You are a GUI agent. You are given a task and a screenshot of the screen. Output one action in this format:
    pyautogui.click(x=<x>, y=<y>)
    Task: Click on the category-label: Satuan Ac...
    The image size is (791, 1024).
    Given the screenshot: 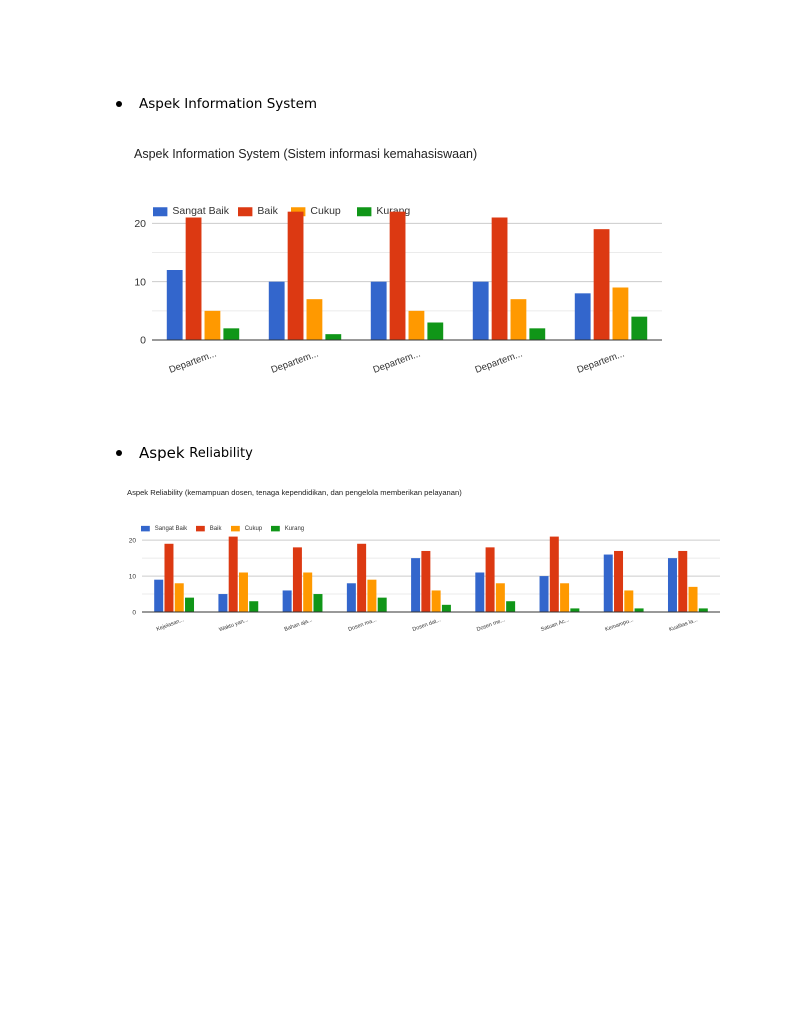 What is the action you would take?
    pyautogui.click(x=555, y=625)
    